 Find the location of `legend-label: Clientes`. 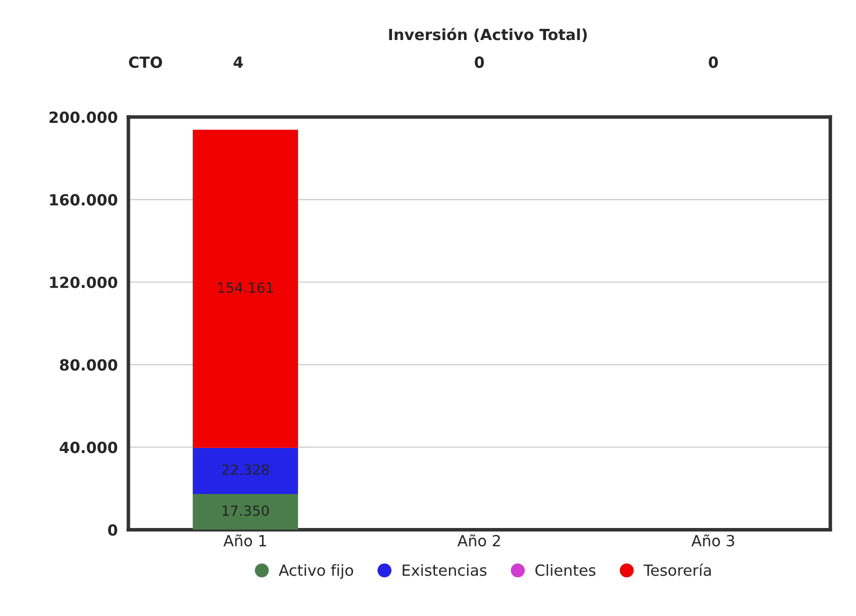

legend-label: Clientes is located at coordinates (565, 570).